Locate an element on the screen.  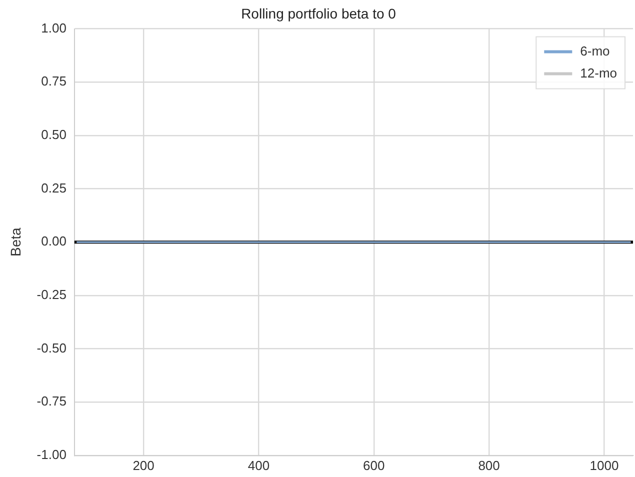
y-tick-label: -1.00 is located at coordinates (51, 454).